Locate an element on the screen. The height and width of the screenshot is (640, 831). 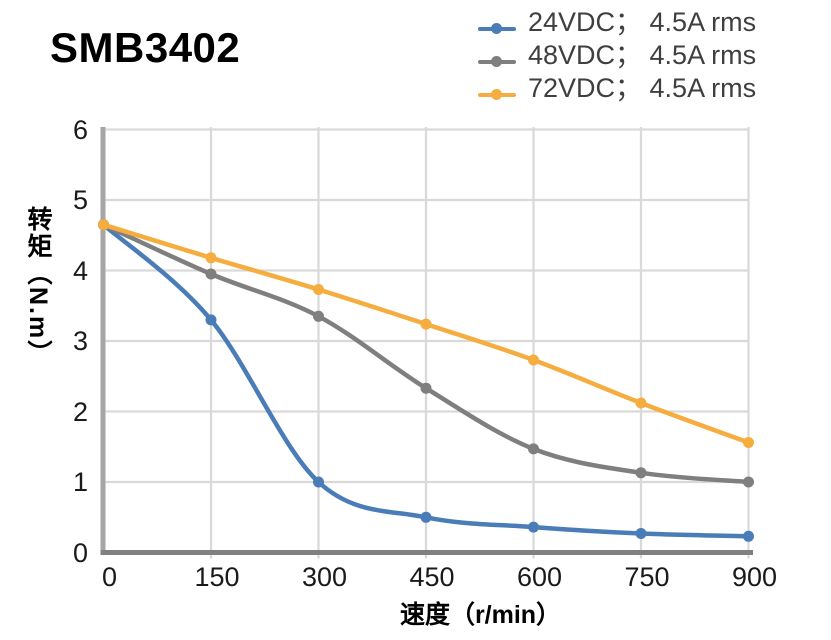
x-tick-label-300: 300 is located at coordinates (324, 577).